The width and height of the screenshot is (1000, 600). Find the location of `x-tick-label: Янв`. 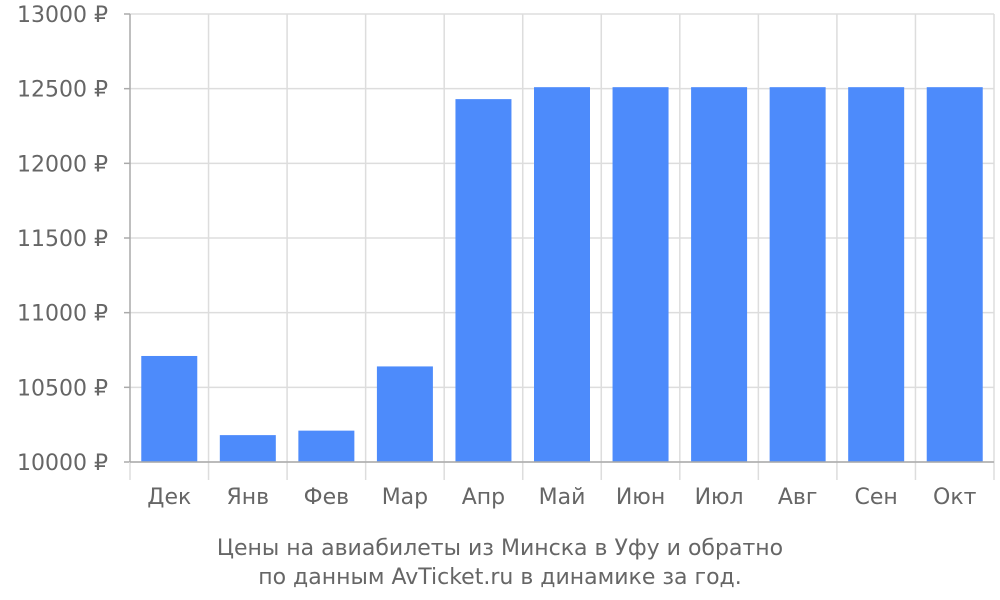

x-tick-label: Янв is located at coordinates (247, 497).